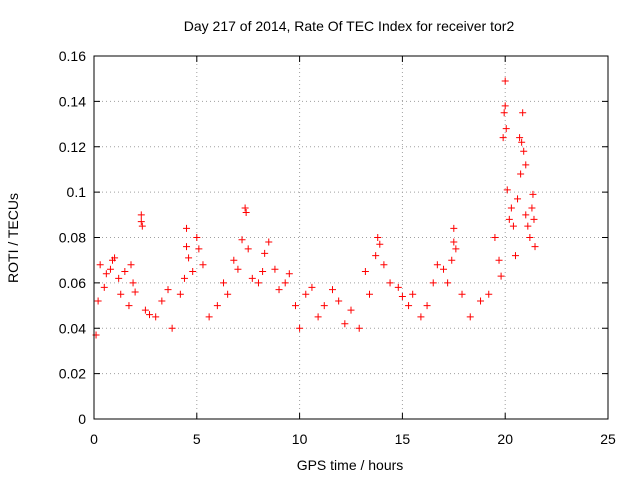 The width and height of the screenshot is (640, 480). I want to click on x-tick-label: 5, so click(197, 439).